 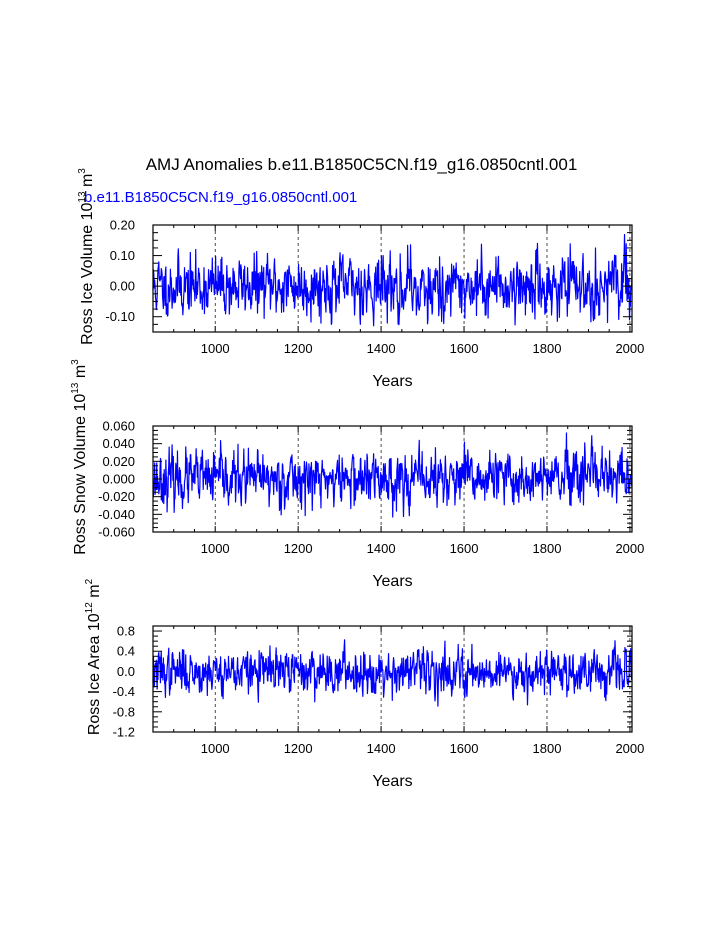 I want to click on y-tick-label: 0.060, so click(x=118, y=426).